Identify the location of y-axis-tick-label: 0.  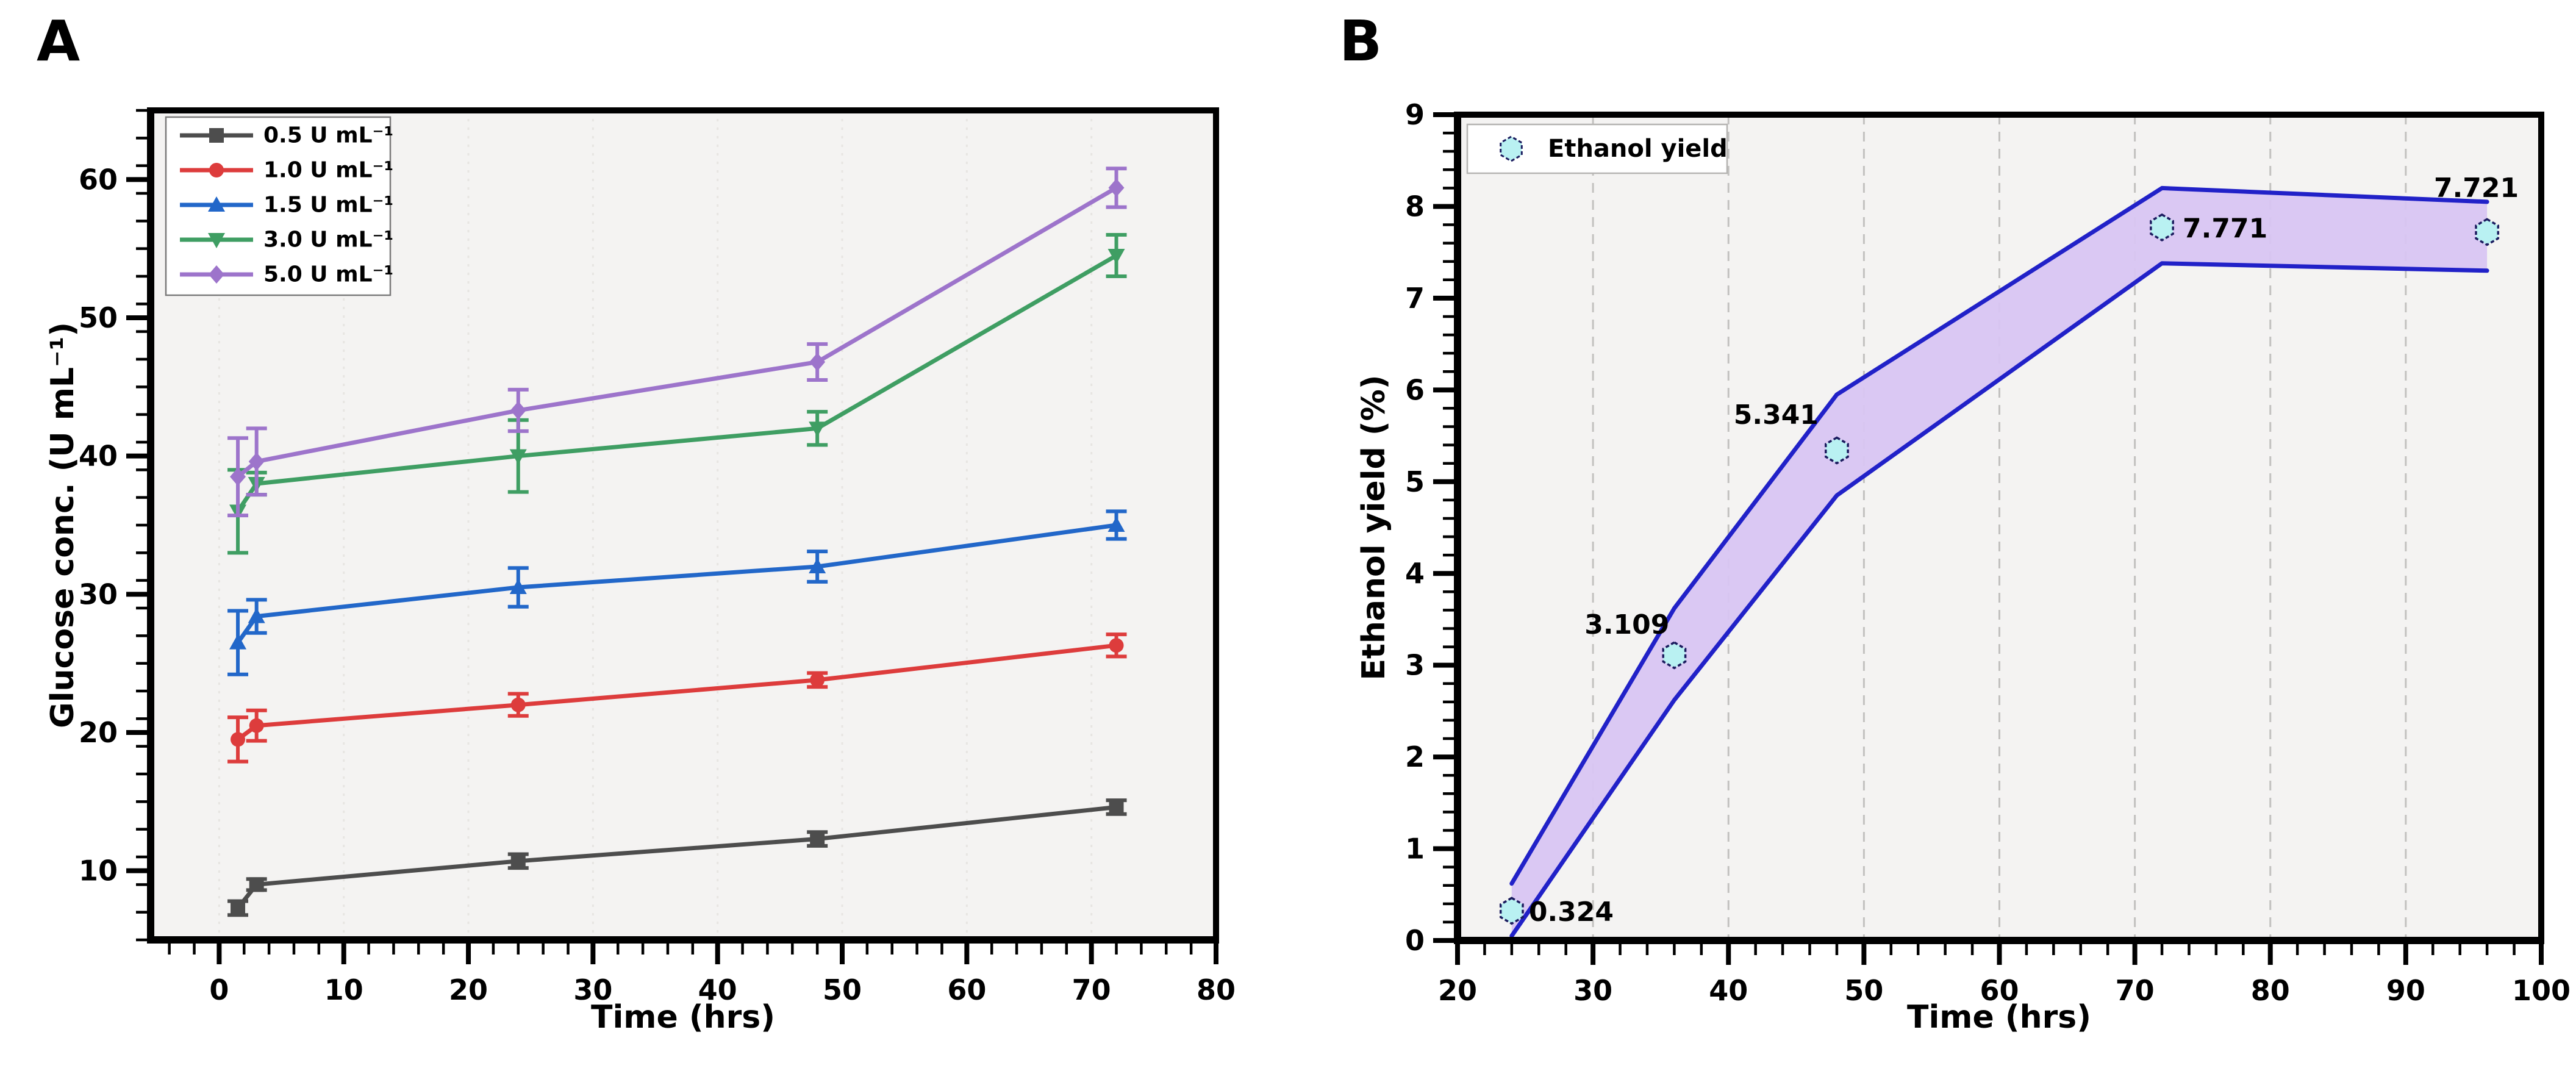
(1415, 940).